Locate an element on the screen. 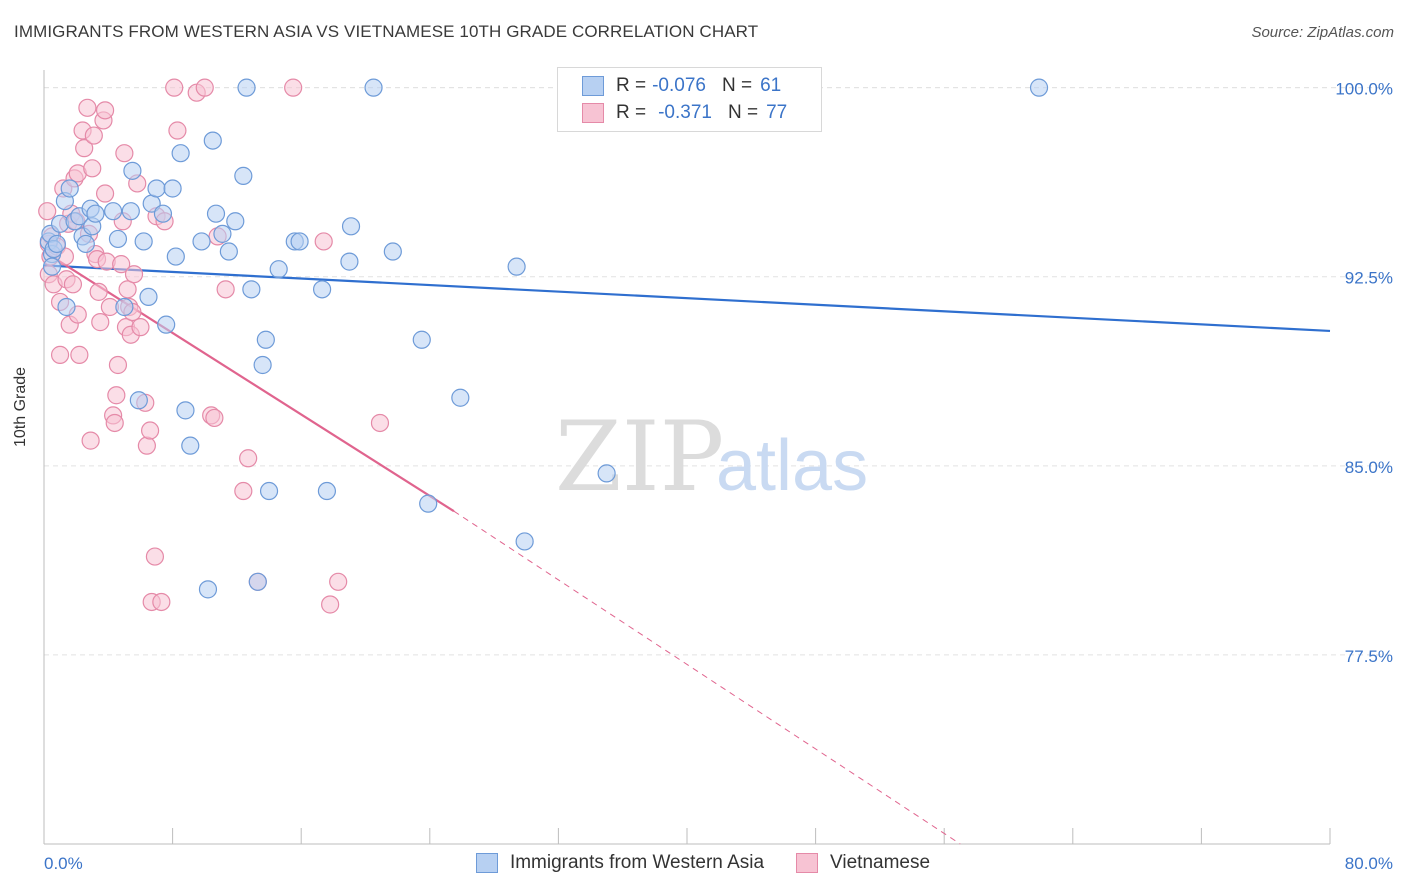 This screenshot has width=1406, height=892. watermark: ZIP atlas is located at coordinates (711, 457).